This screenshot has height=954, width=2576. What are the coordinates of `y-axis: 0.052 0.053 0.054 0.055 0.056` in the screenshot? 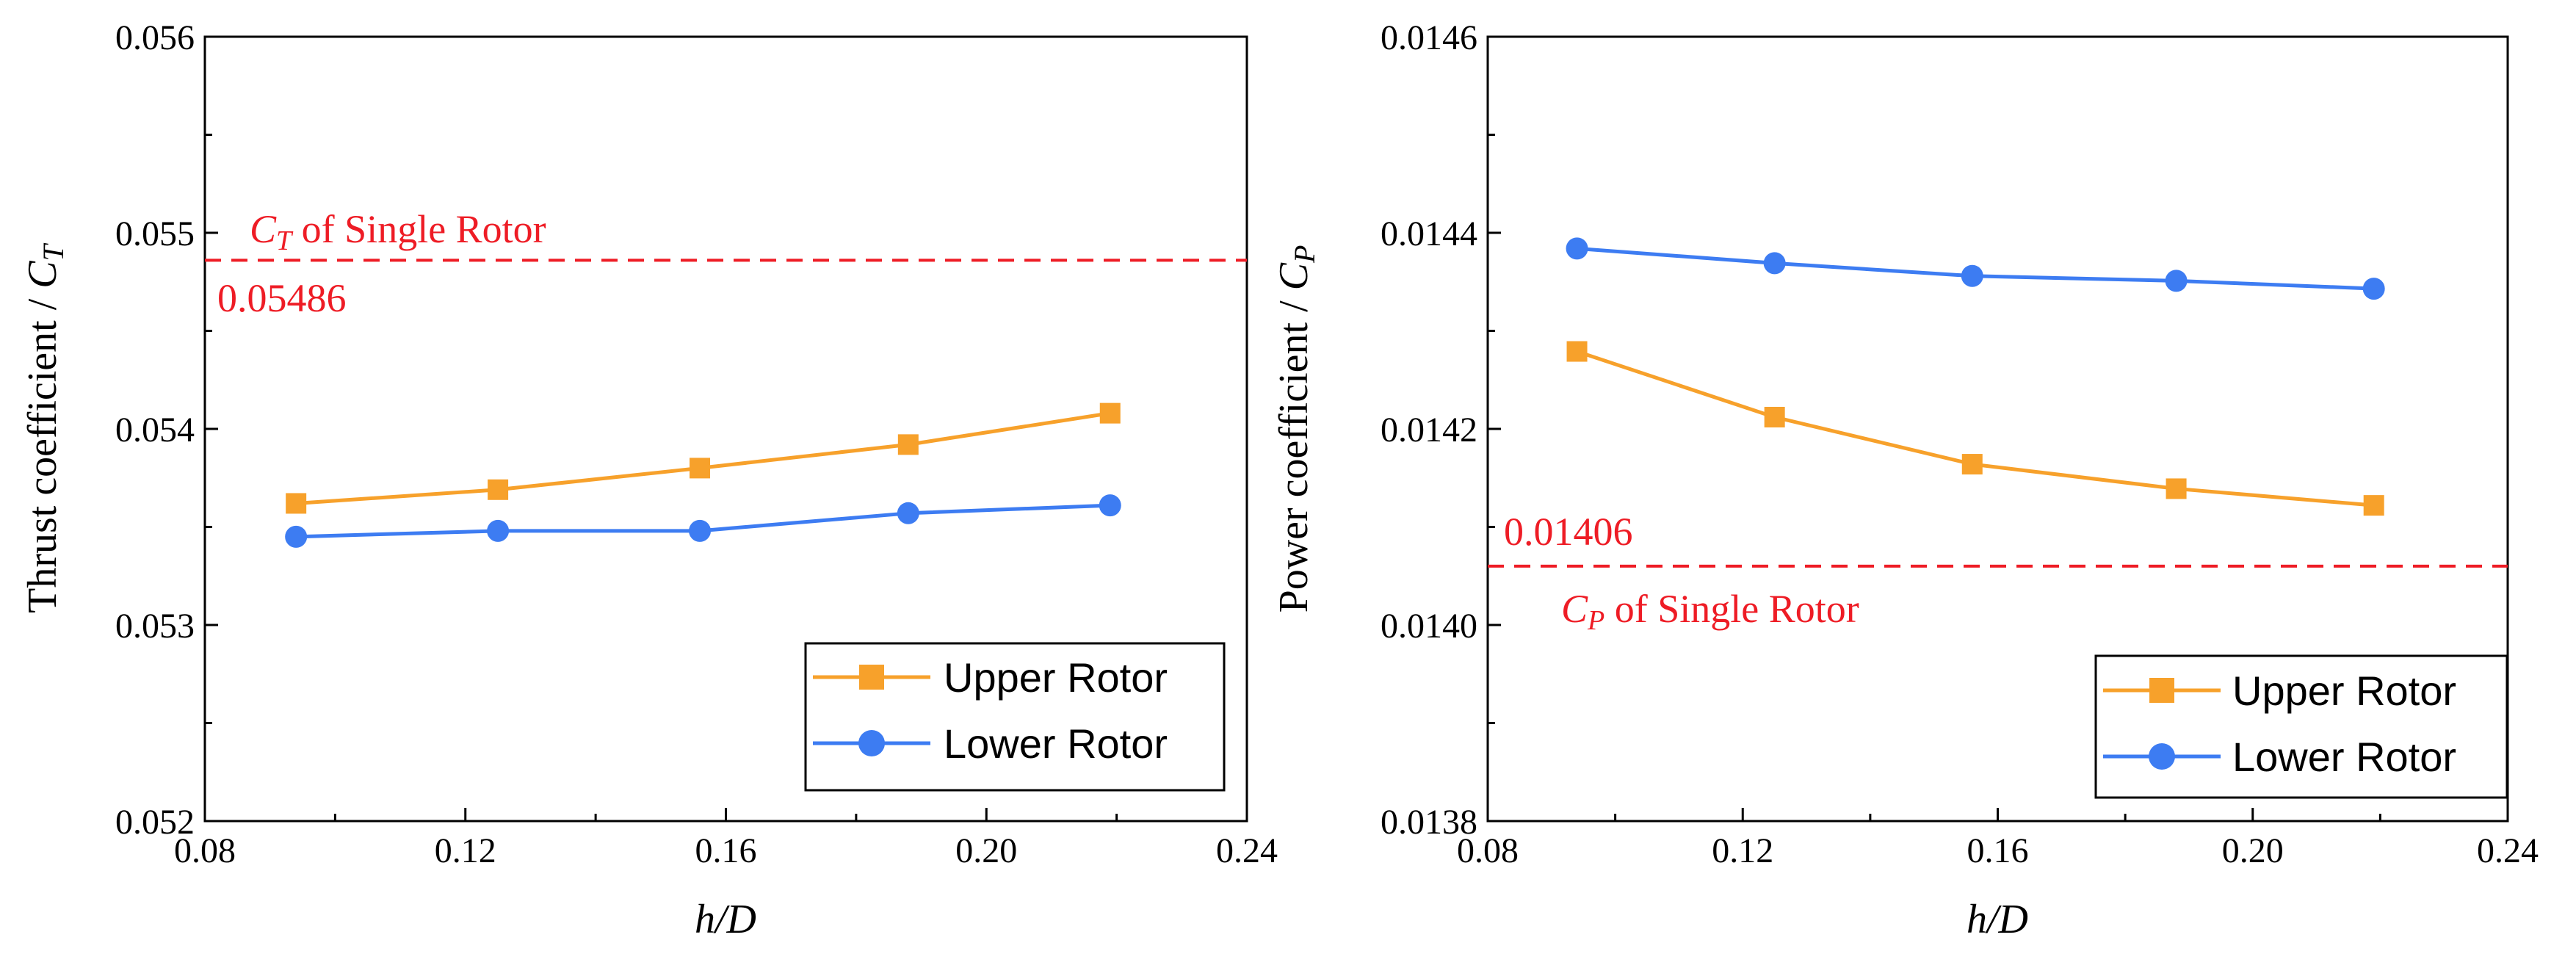 It's located at (166, 430).